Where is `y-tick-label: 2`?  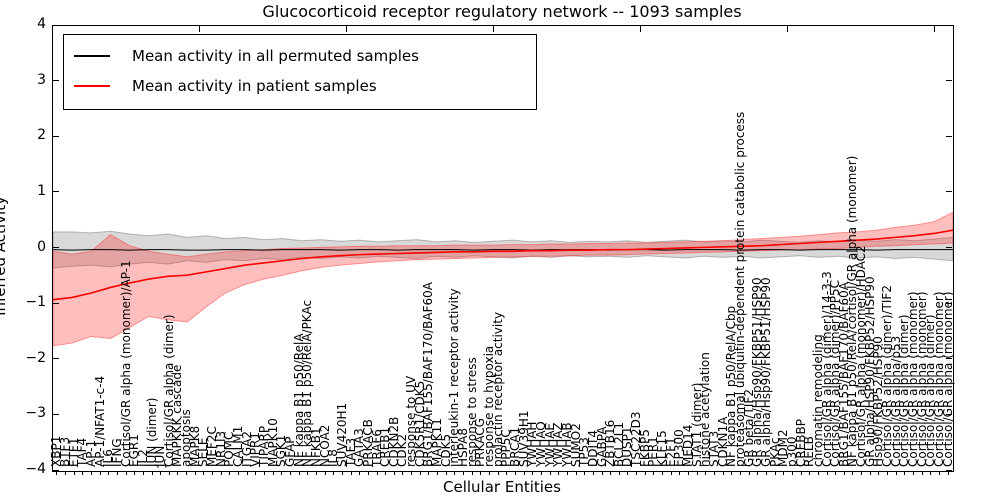
y-tick-label: 2 is located at coordinates (41, 135).